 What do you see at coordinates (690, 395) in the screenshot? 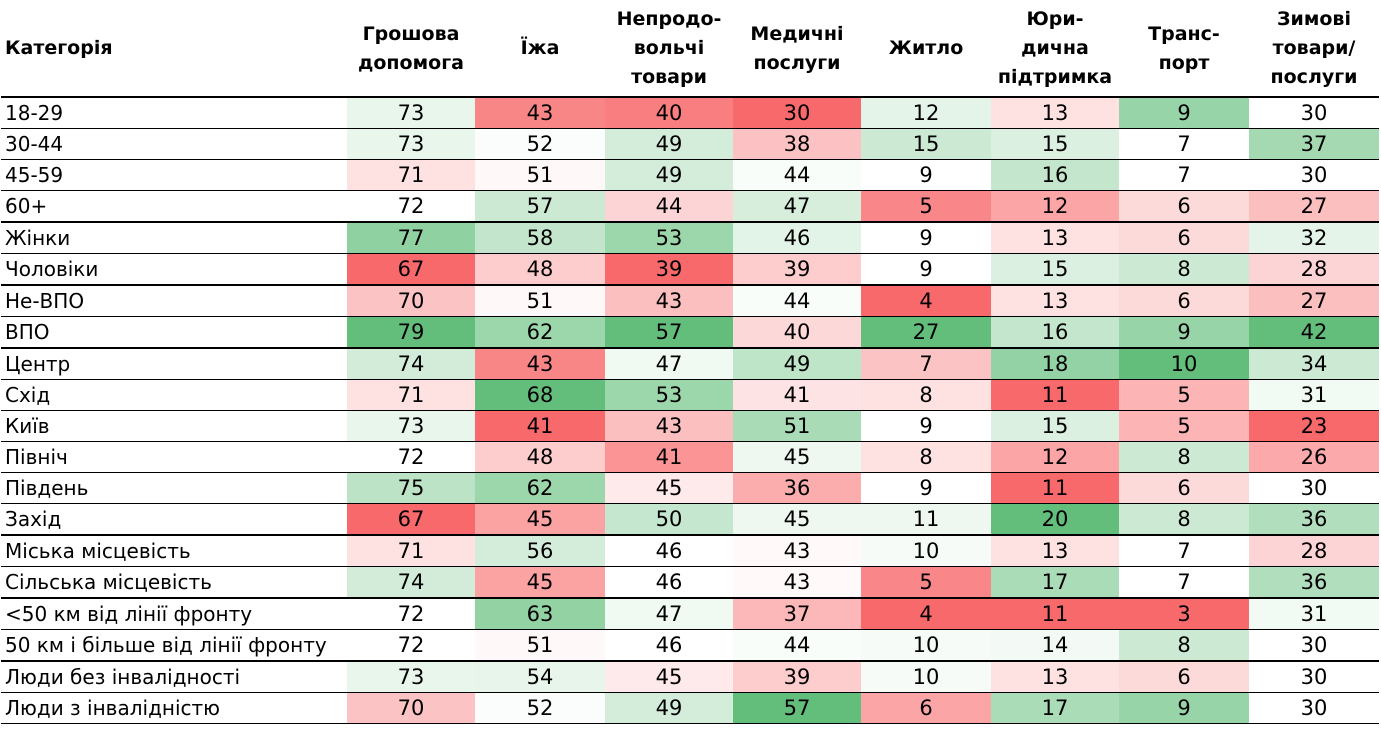
I see `table-row: Схід 71 68 53 41 8 11 5 31` at bounding box center [690, 395].